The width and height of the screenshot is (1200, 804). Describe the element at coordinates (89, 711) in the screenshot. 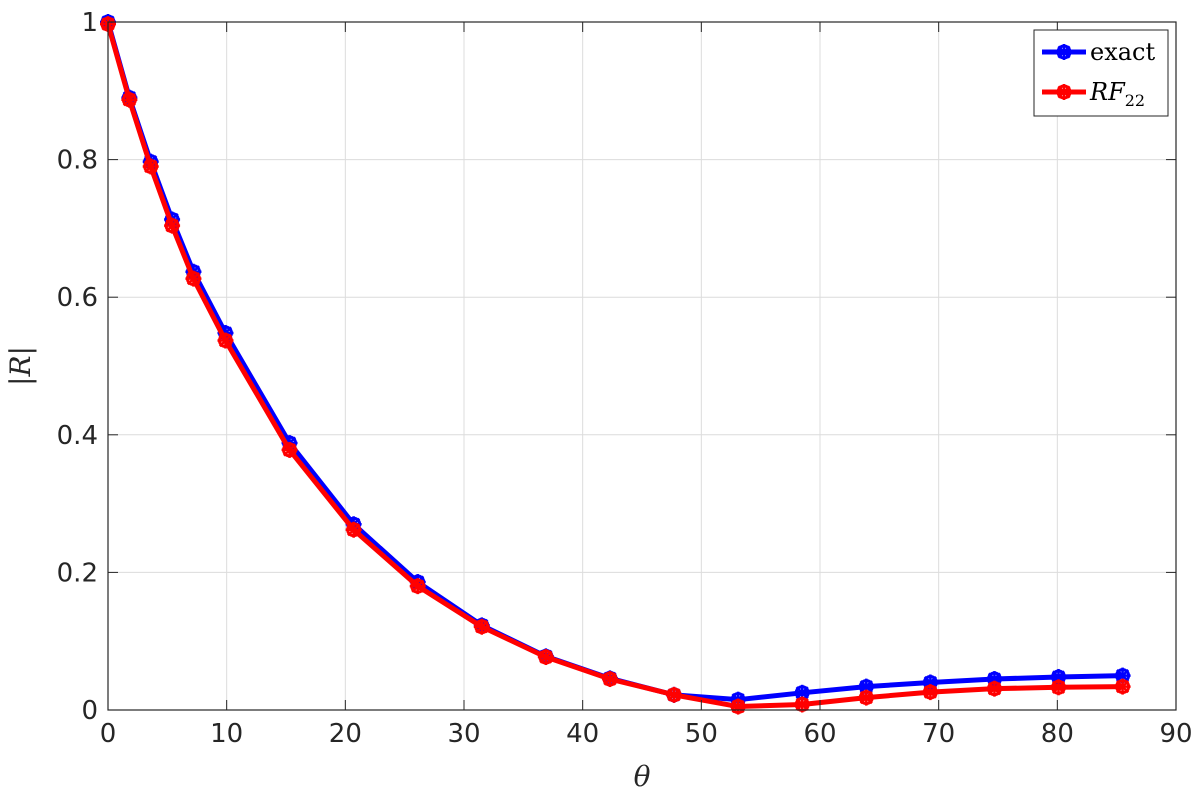

I see `y-tick-label: 0` at that location.